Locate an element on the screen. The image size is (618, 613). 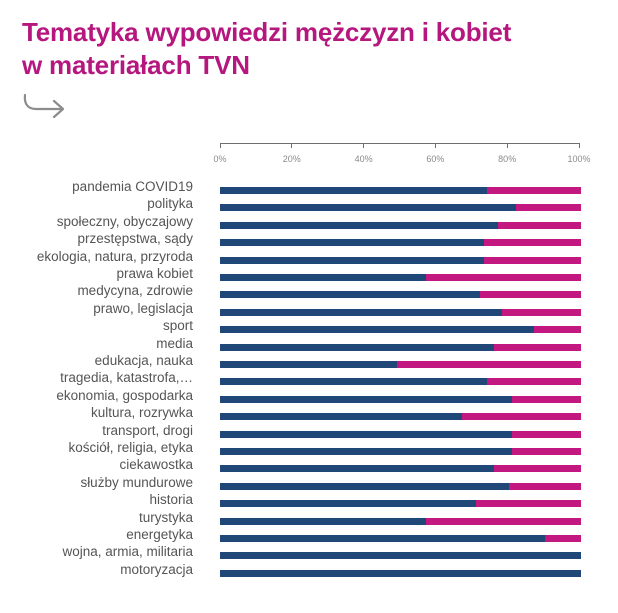
bar-row: kościół, religia, etyka is located at coordinates (309, 447).